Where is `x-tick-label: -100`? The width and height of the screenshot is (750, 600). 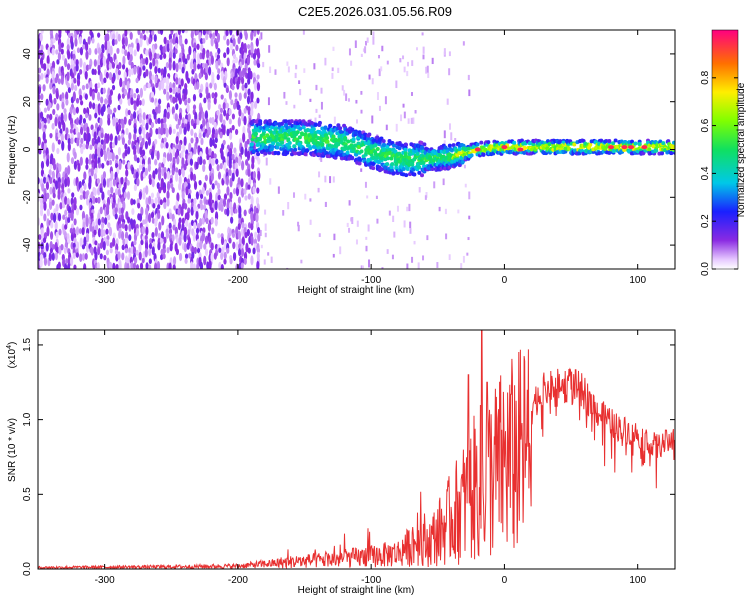
x-tick-label: -100 is located at coordinates (371, 280).